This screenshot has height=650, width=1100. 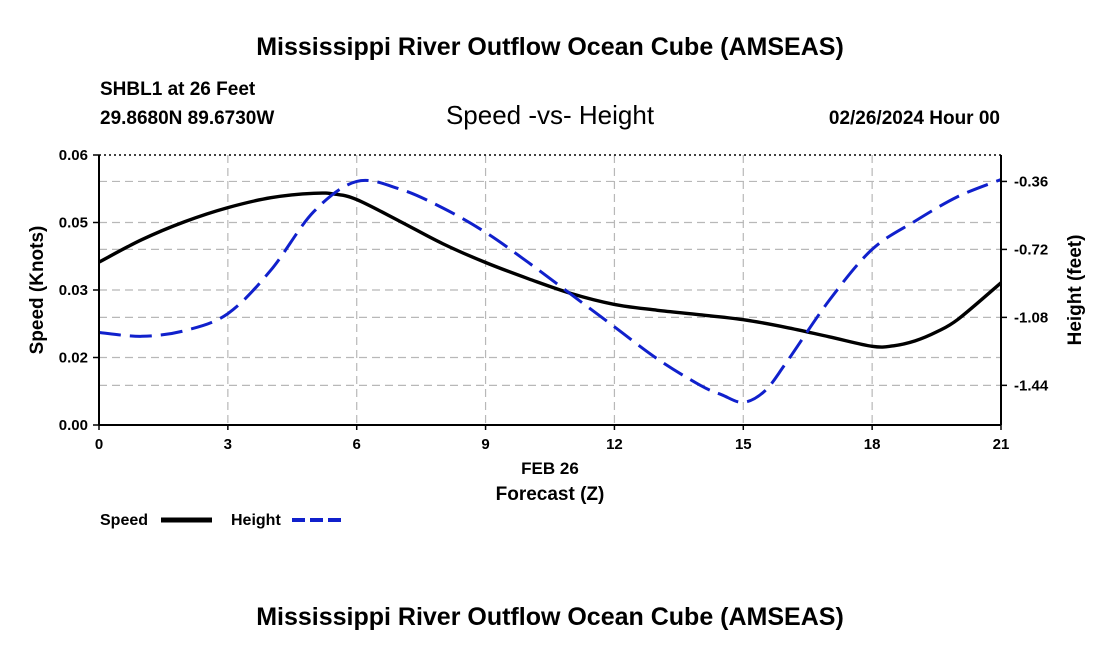 What do you see at coordinates (1075, 290) in the screenshot?
I see `y-axis-right-label: Height (feet)` at bounding box center [1075, 290].